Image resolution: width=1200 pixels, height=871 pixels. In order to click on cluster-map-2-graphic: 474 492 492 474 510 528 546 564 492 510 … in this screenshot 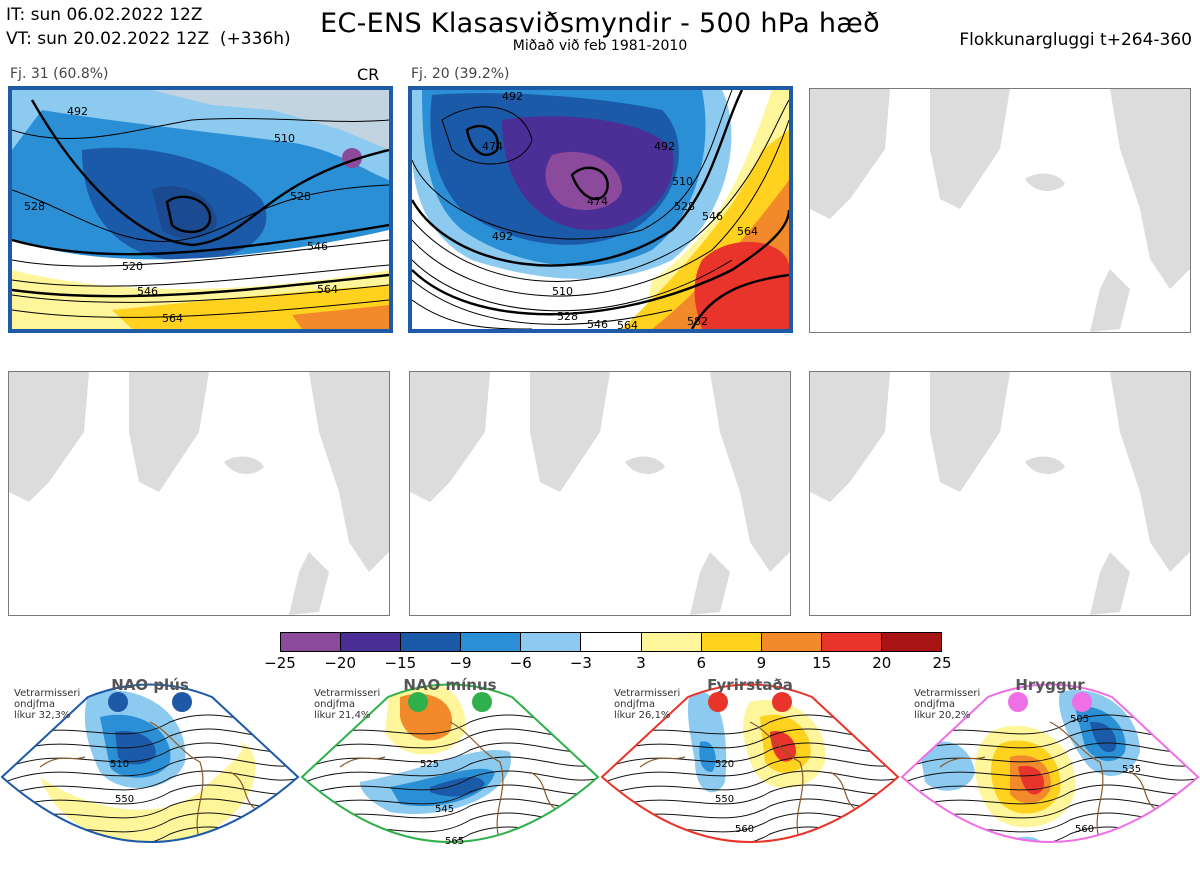, I will do `click(600, 209)`.